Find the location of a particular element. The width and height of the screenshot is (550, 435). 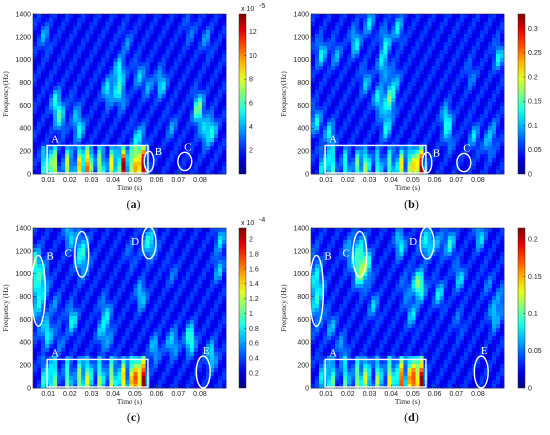

colorbar-tick-label: 0.25 is located at coordinates (535, 53).